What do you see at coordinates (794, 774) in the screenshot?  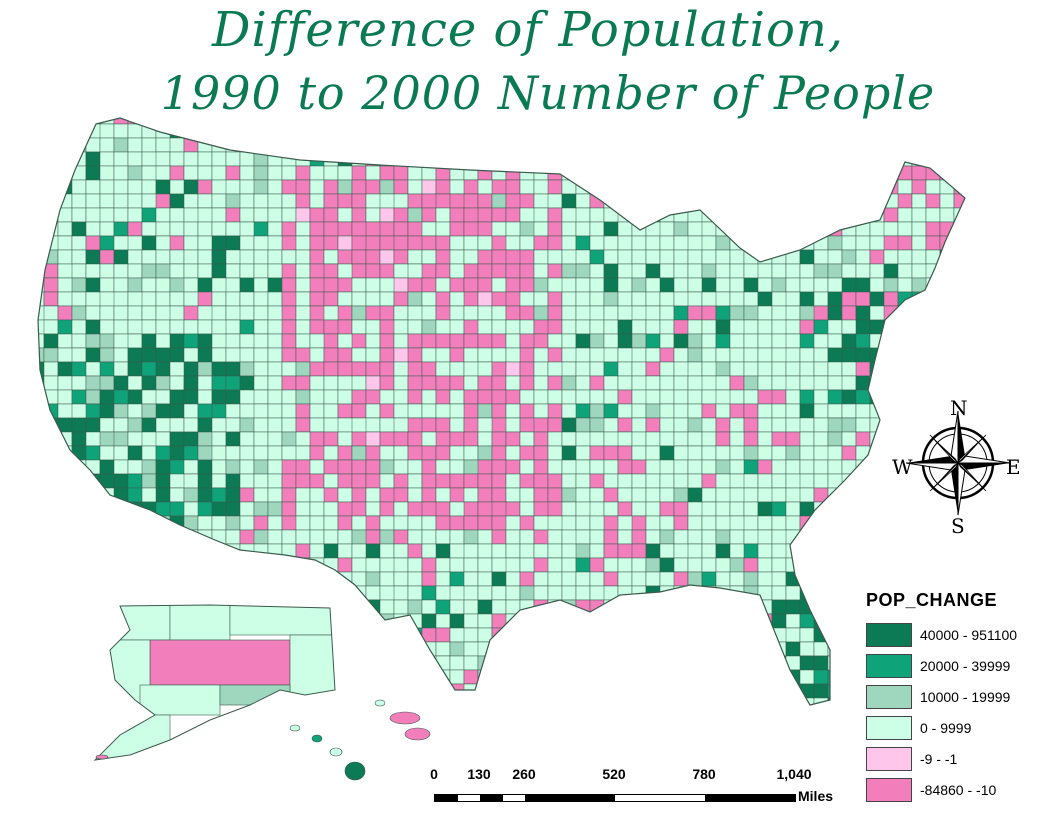 I see `scale-tick-label: 1,040` at bounding box center [794, 774].